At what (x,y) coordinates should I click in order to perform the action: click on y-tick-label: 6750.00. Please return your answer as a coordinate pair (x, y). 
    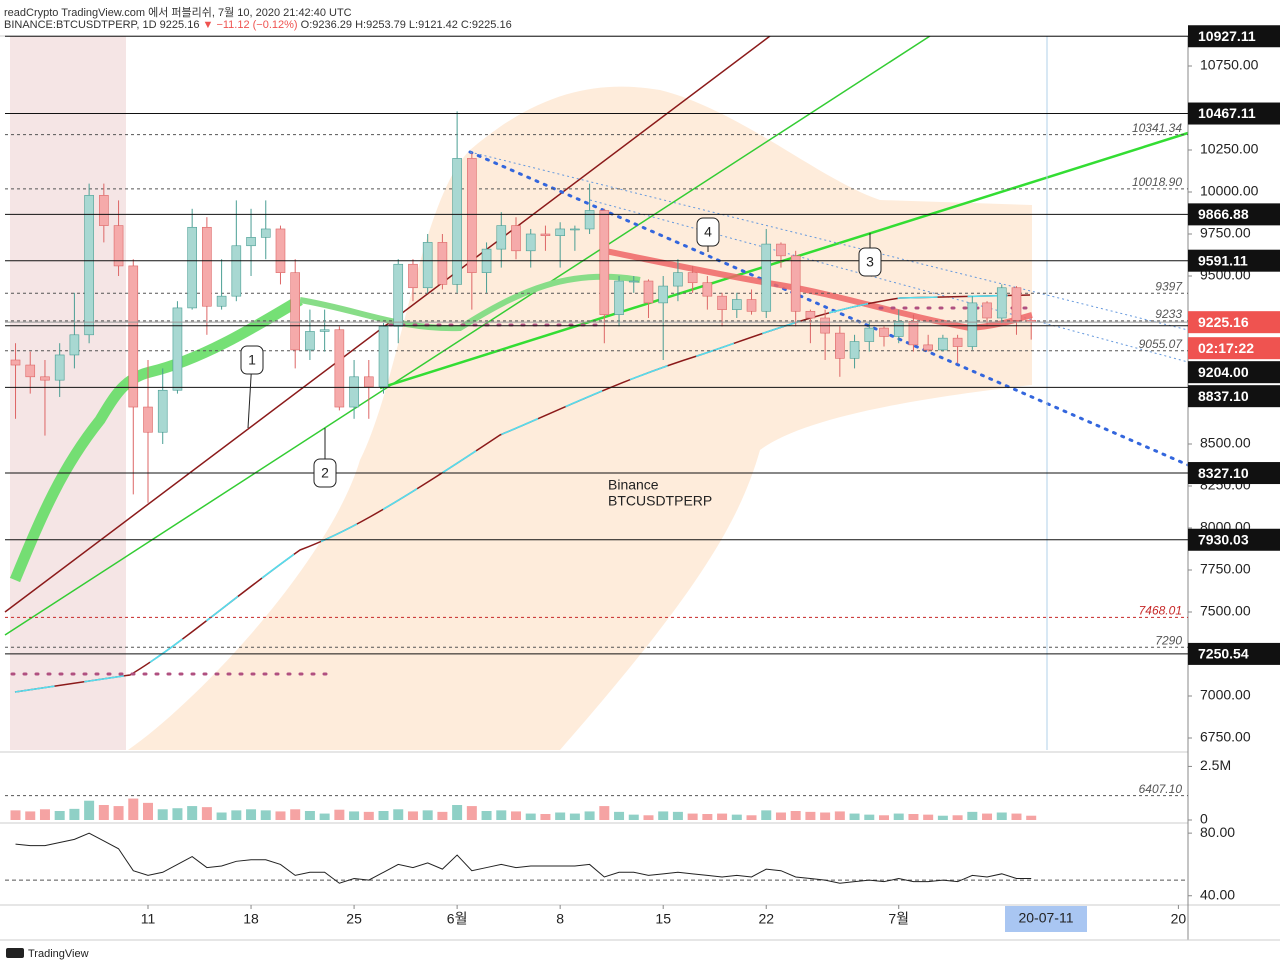
    Looking at the image, I should click on (1225, 737).